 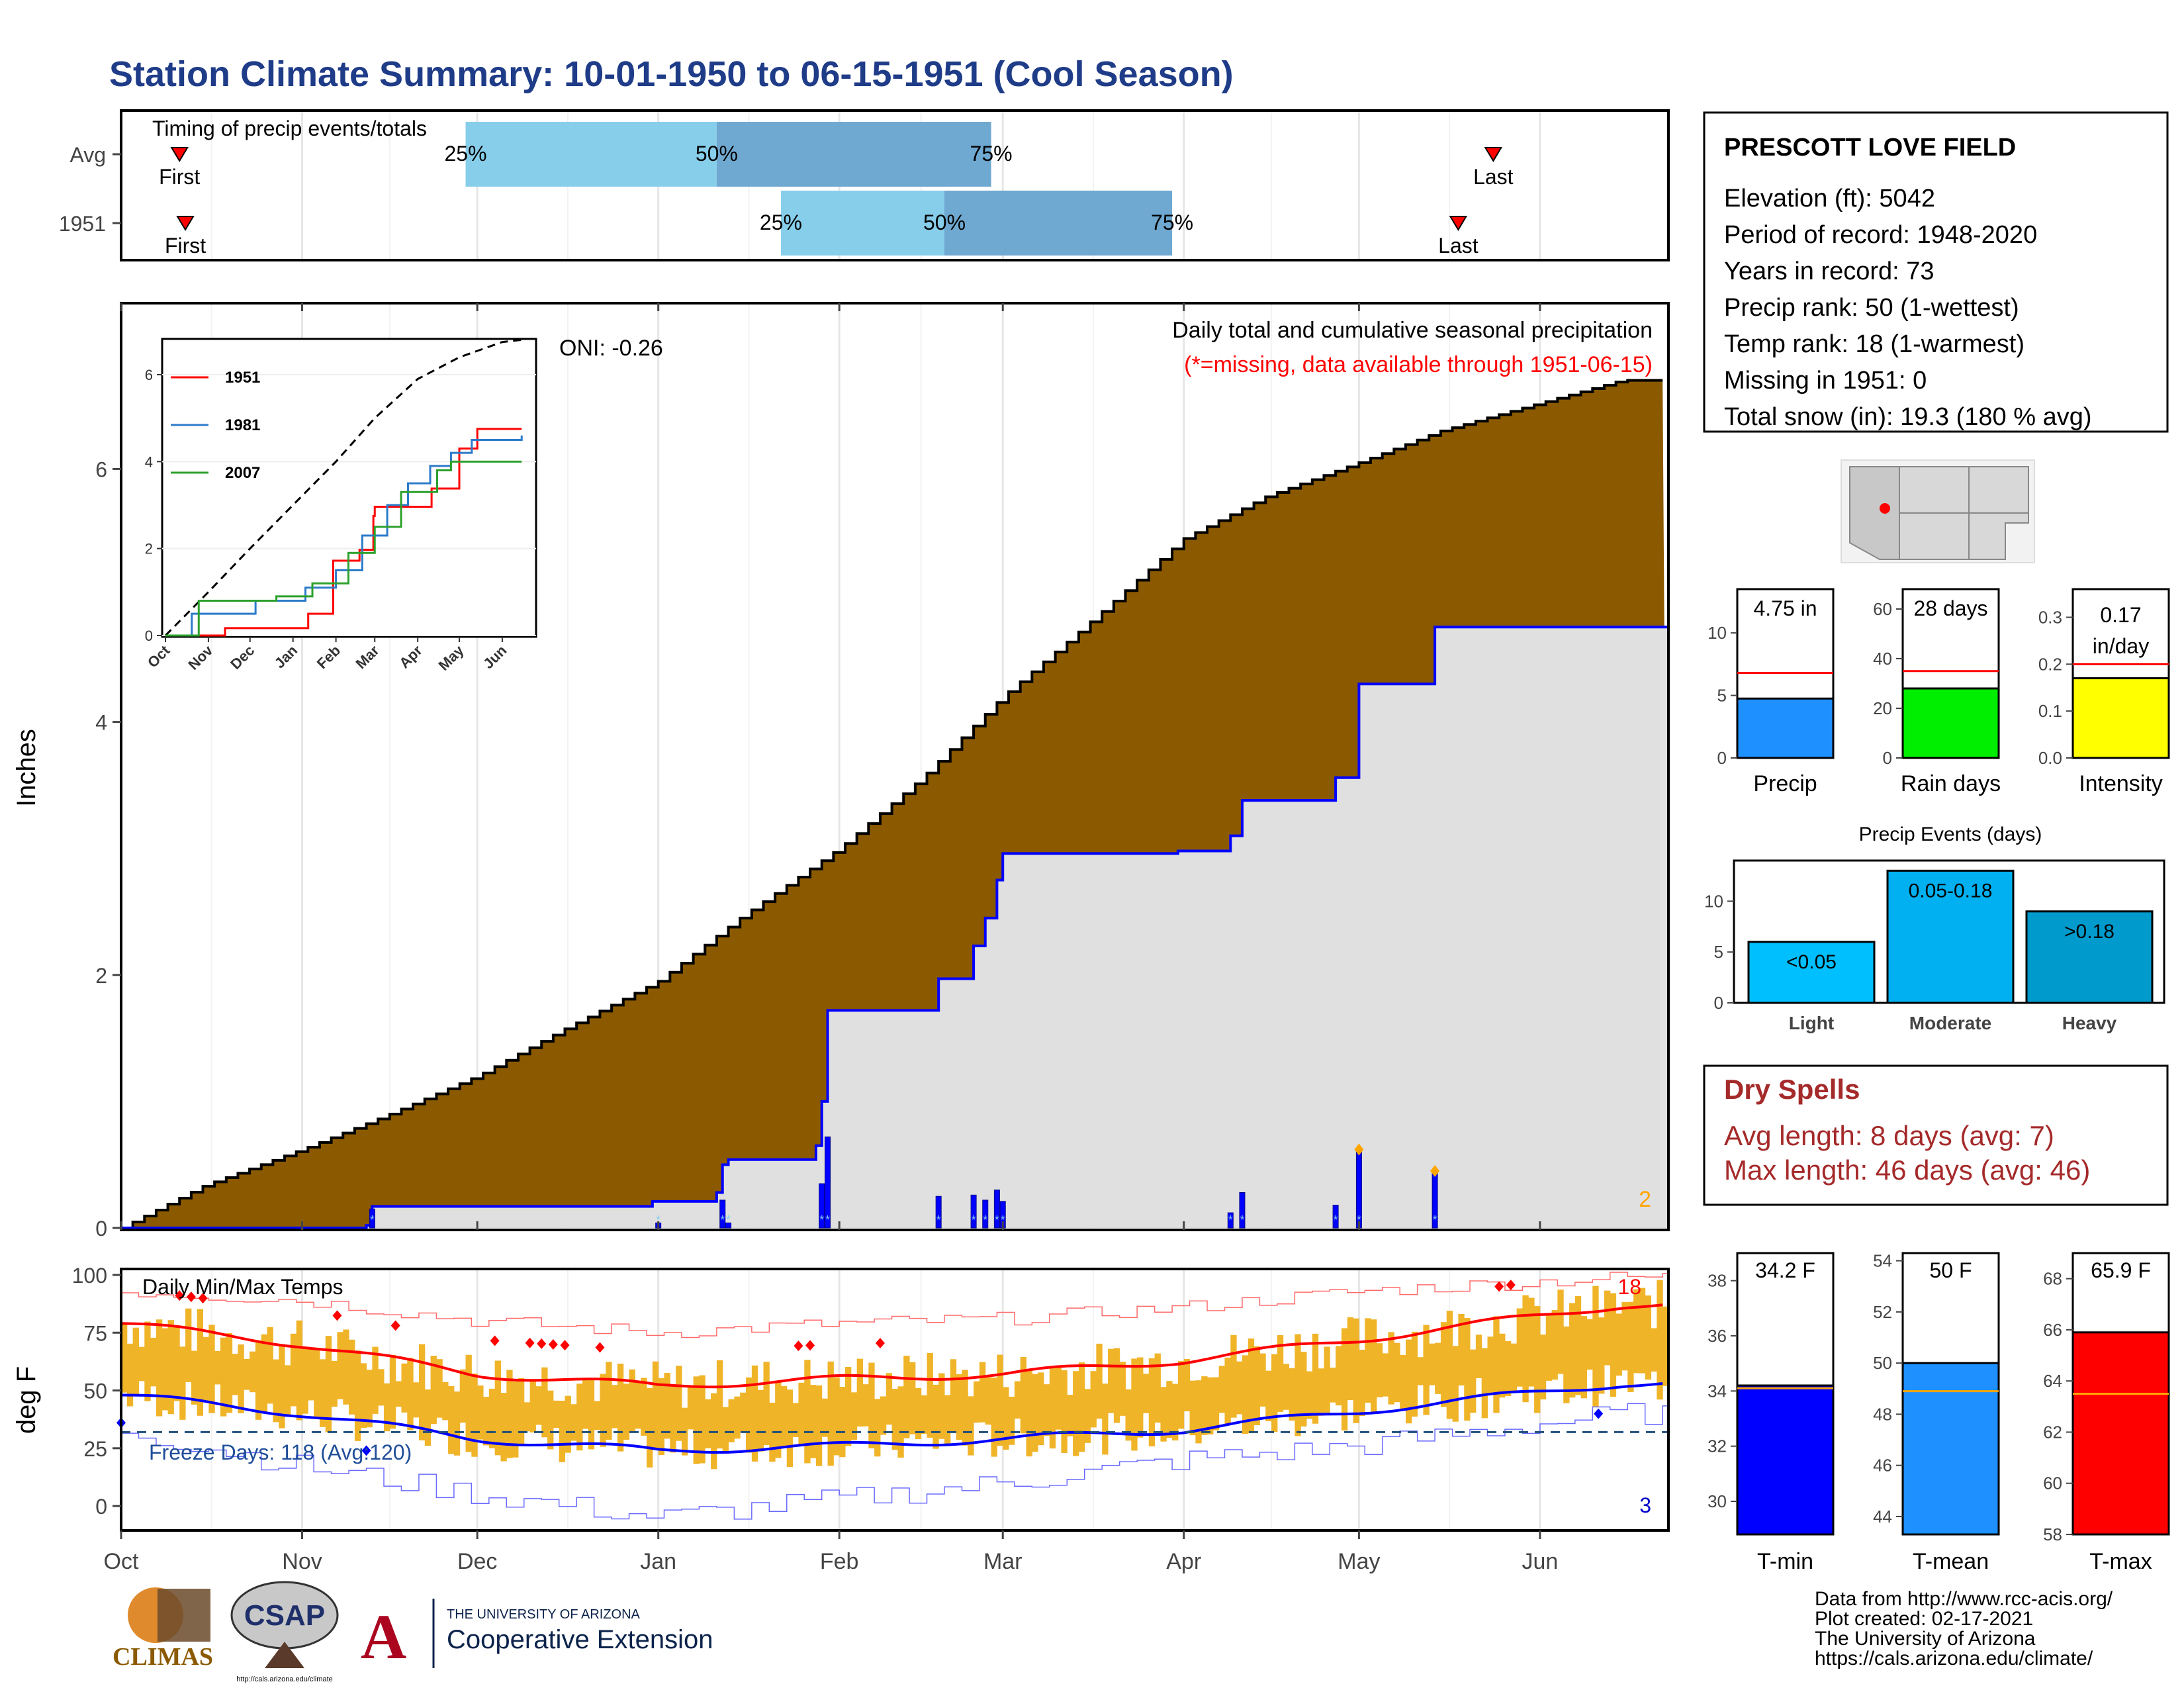 What do you see at coordinates (1786, 1460) in the screenshot?
I see `temp-bar` at bounding box center [1786, 1460].